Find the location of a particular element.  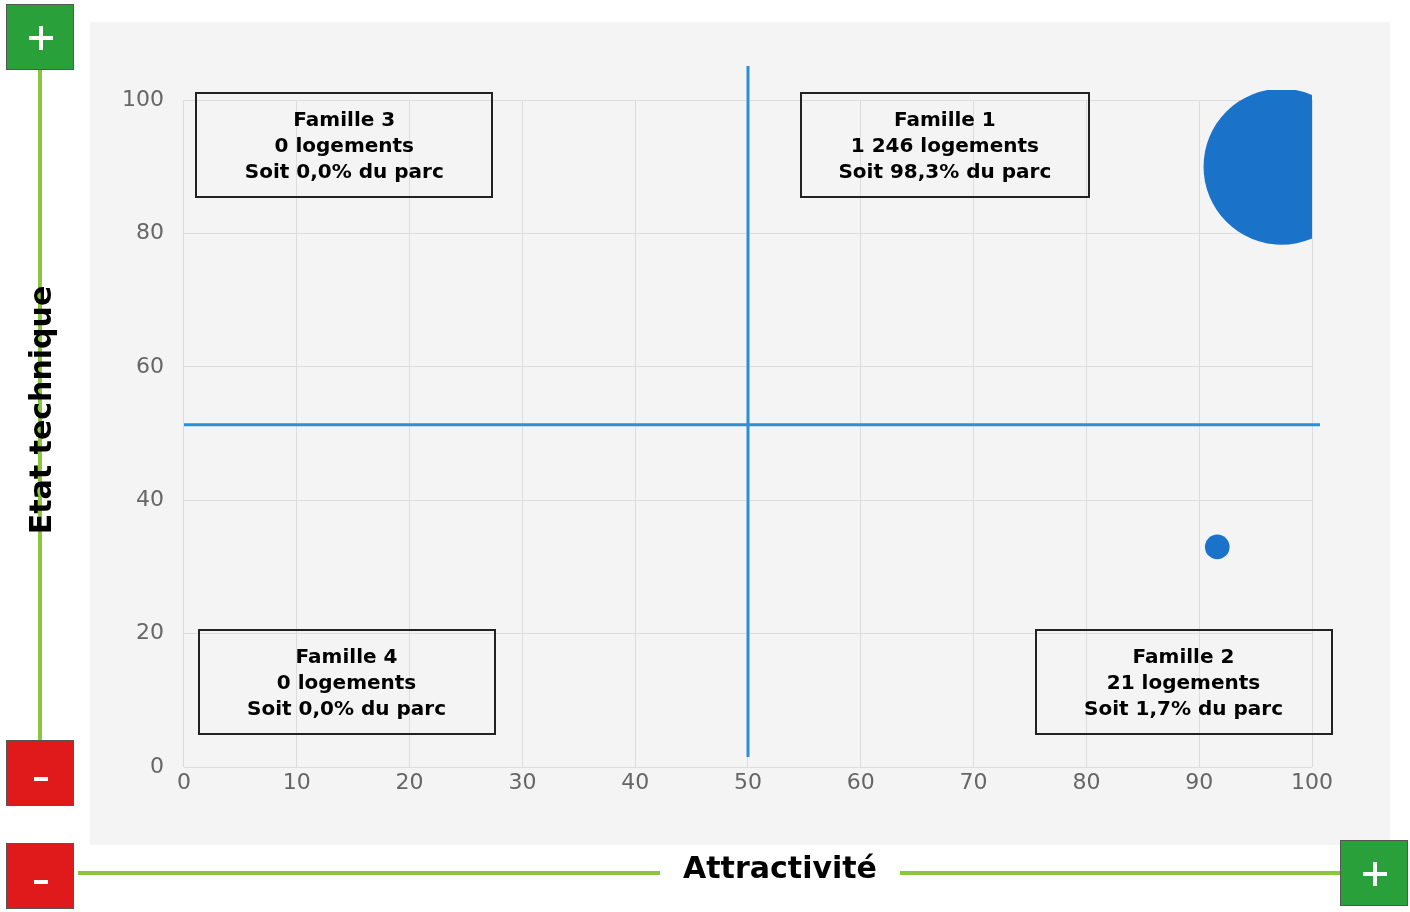

x-tick-label: 10 is located at coordinates (296, 781).